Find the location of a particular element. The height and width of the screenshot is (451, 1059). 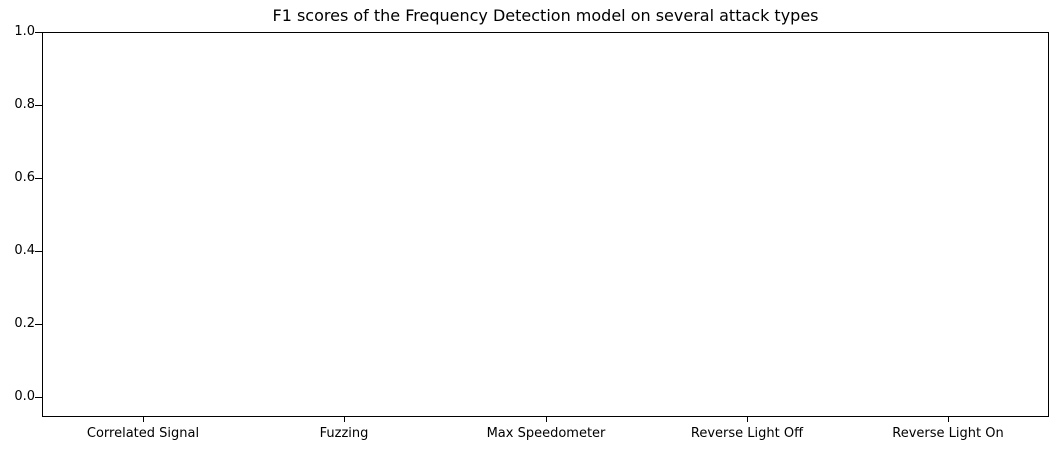

x-tick-label: Correlated Signal is located at coordinates (143, 433).